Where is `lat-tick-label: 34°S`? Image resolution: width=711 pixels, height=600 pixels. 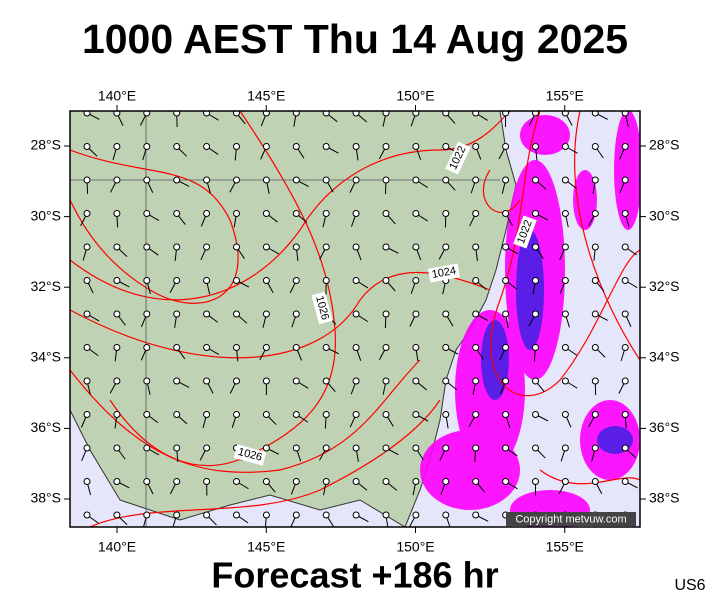 lat-tick-label: 34°S is located at coordinates (664, 357).